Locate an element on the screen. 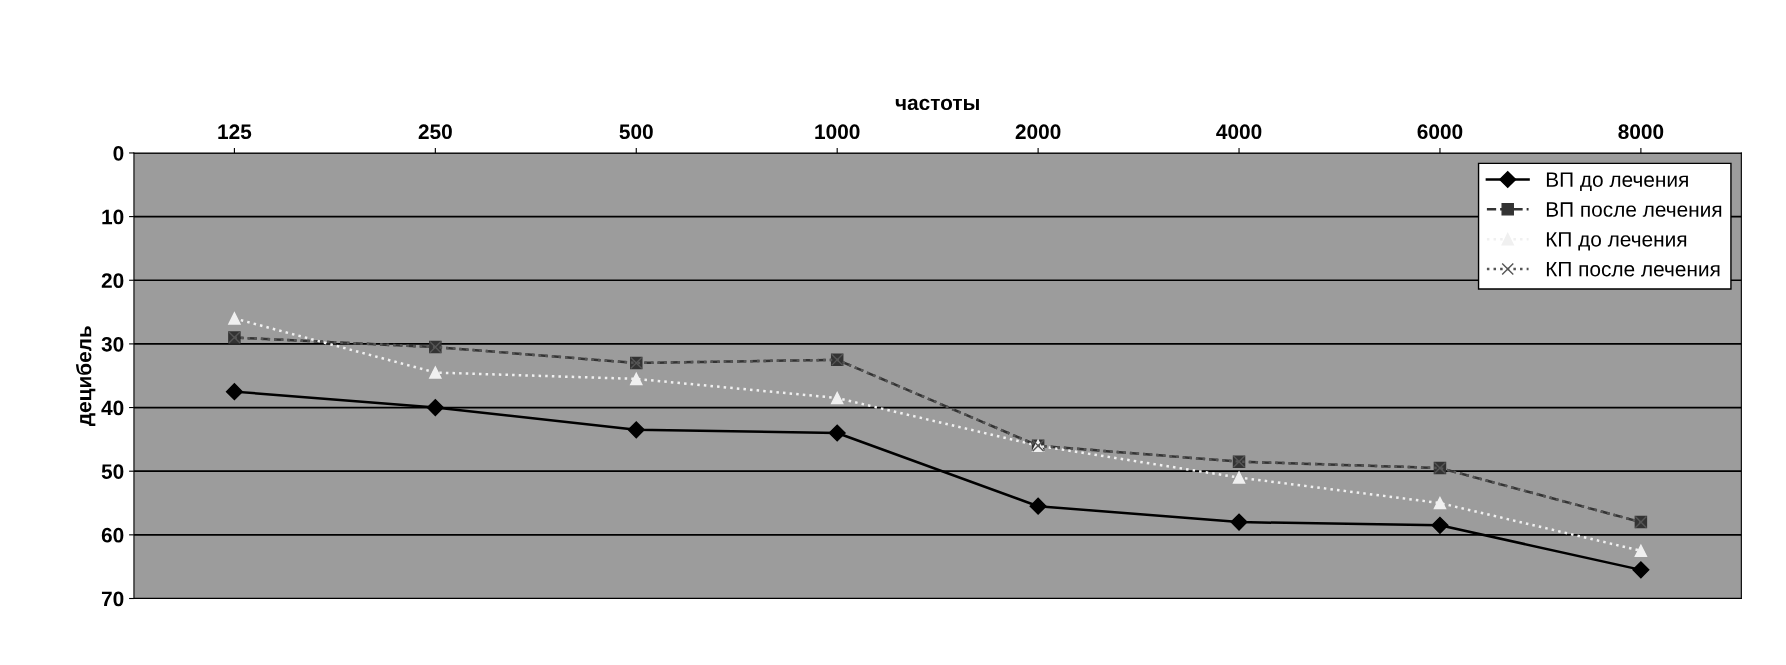 This screenshot has height=665, width=1786. x-tick-label: 1000 is located at coordinates (837, 132).